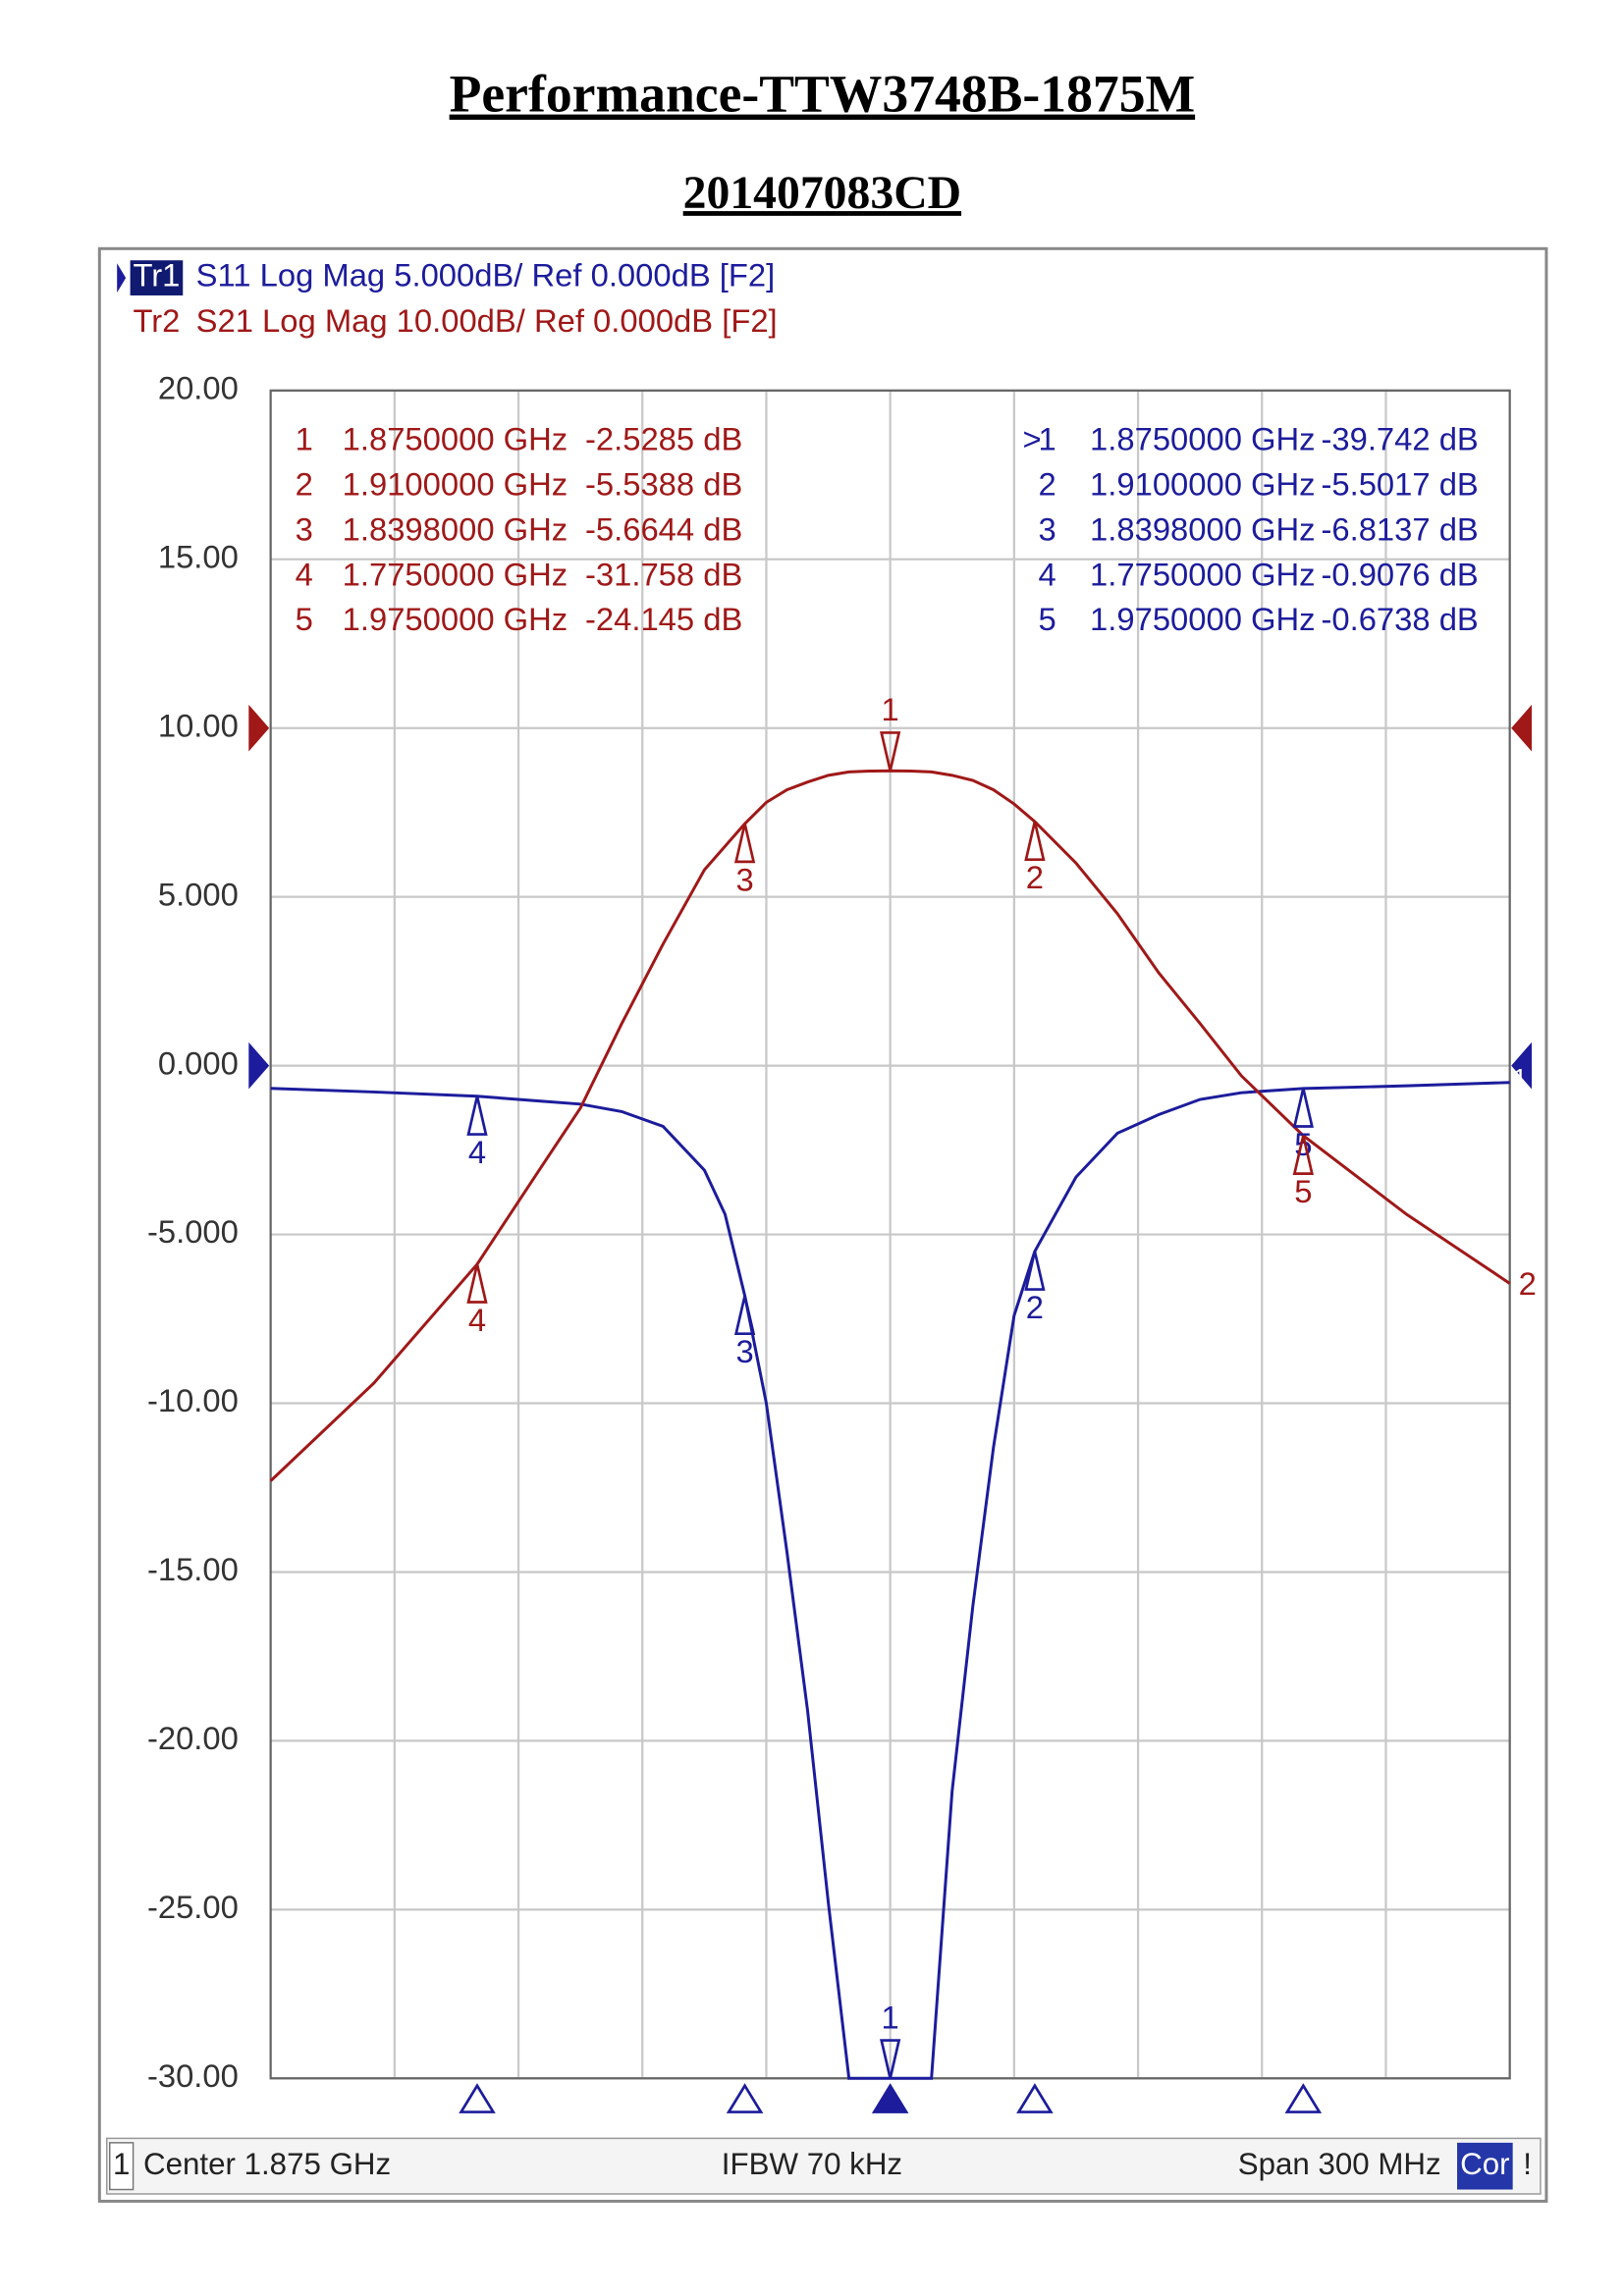 This screenshot has width=1624, height=2296. Describe the element at coordinates (122, 278) in the screenshot. I see `active-trace-pointer` at that location.